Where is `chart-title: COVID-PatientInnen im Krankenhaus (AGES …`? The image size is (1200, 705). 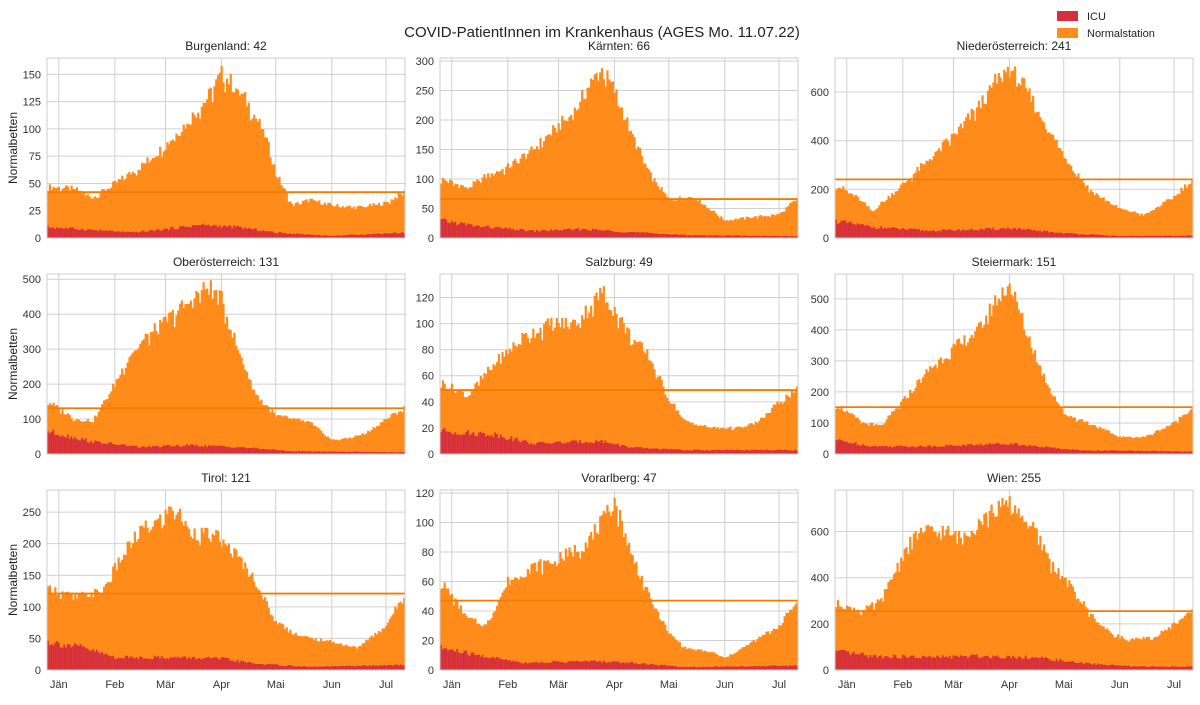
chart-title: COVID-PatientInnen im Krankenhaus (AGES … is located at coordinates (602, 32).